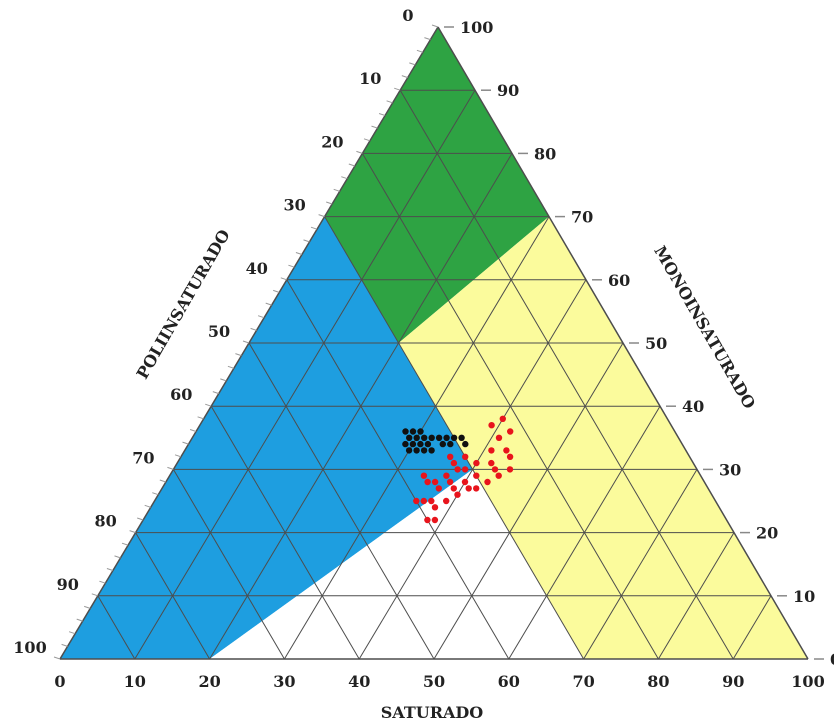  Describe the element at coordinates (432, 712) in the screenshot. I see `axis-title-bottom: SATURADO` at that location.